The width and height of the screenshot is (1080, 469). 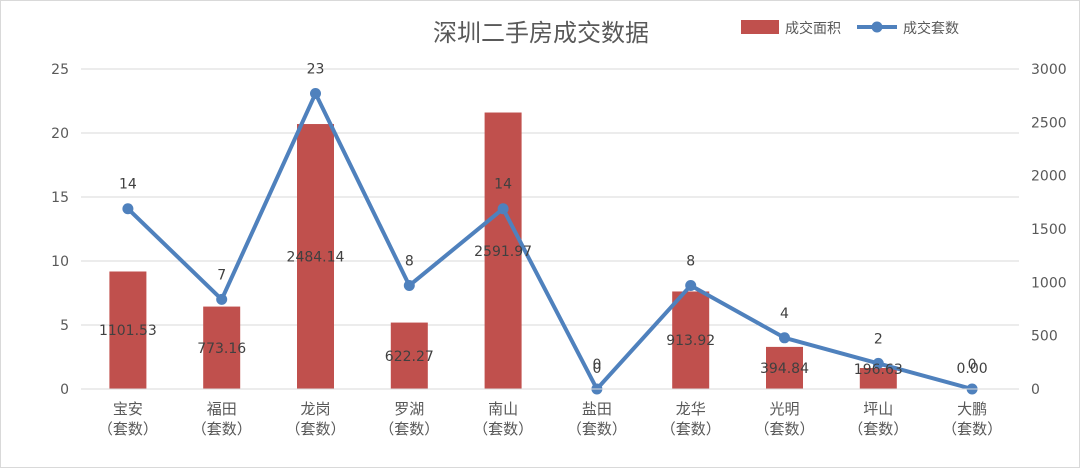 I want to click on chart-title: 深圳二手房成交数据, so click(x=541, y=33).